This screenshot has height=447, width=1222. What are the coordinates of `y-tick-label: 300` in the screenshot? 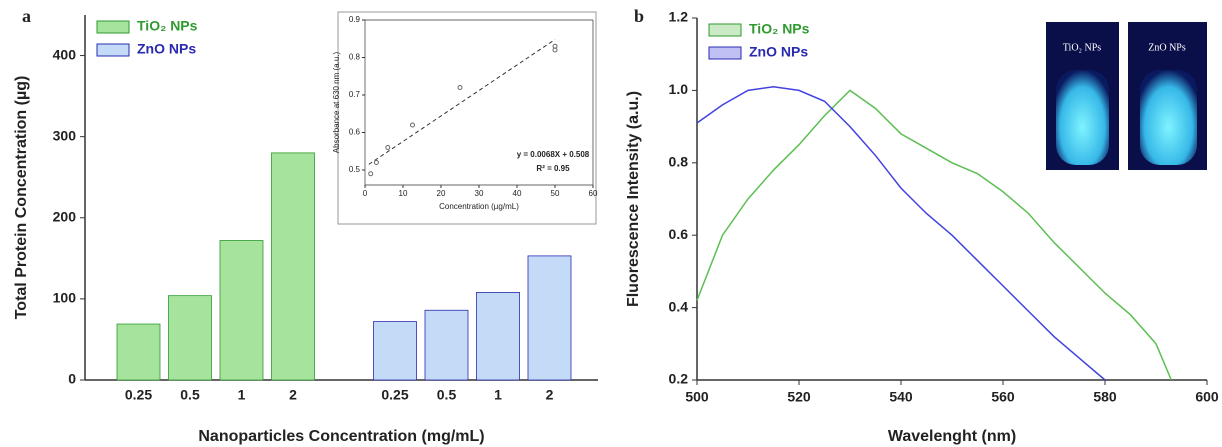 It's located at (65, 135).